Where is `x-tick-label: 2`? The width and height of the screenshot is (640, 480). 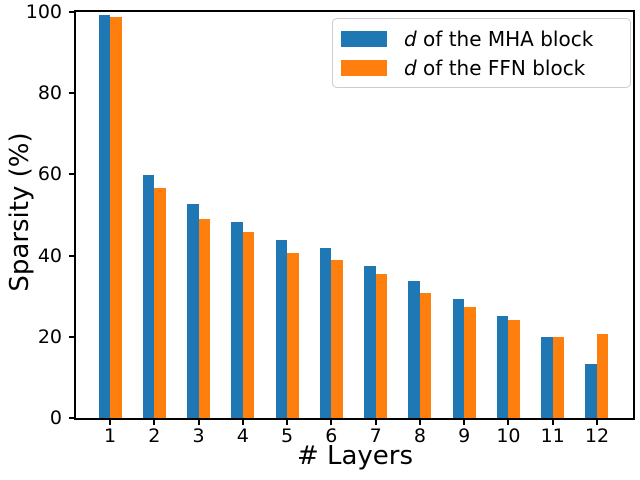 x-tick-label: 2 is located at coordinates (154, 436).